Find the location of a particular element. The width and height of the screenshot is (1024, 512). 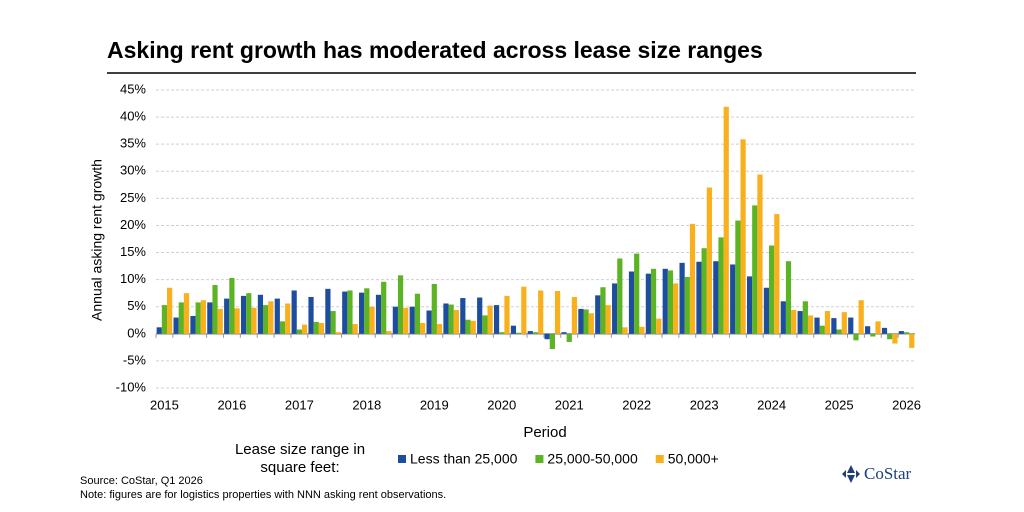

source: Source: CoStar, Q1 2026 is located at coordinates (141, 481).